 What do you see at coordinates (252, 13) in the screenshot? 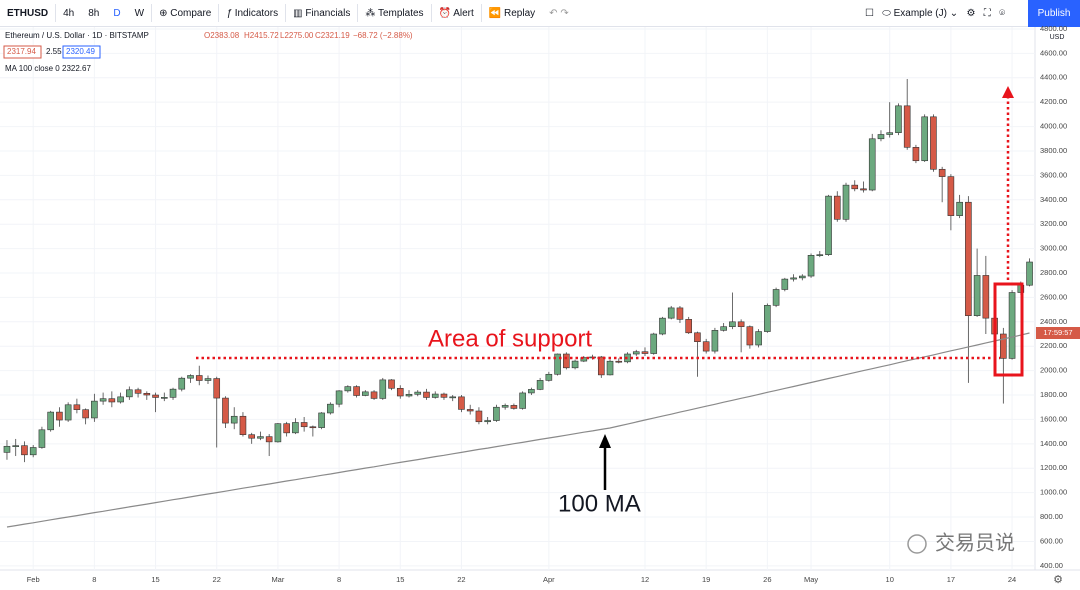
I see `indicators-button: ƒ Indicators` at bounding box center [252, 13].